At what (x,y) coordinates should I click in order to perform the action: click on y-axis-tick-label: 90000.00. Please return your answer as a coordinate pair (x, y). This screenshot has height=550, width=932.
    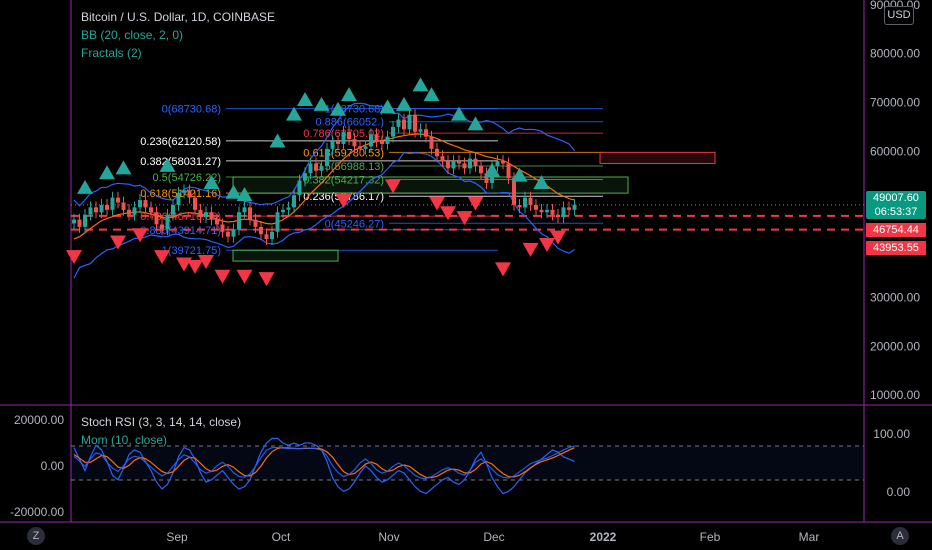
    Looking at the image, I should click on (895, 6).